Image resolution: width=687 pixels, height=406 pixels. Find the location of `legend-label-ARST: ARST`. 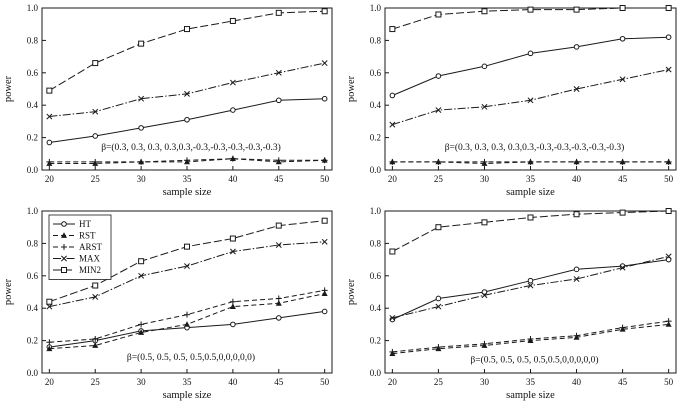

legend-label-ARST: ARST is located at coordinates (91, 247).